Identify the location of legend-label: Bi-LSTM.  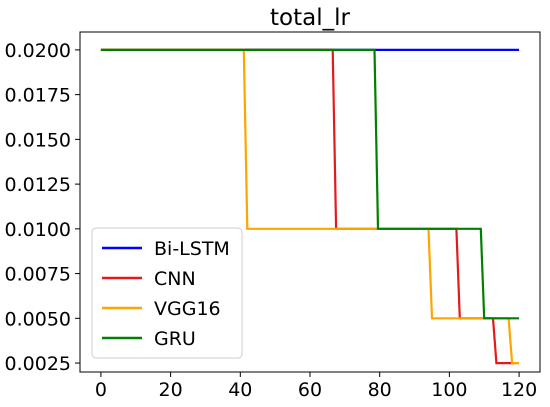
(192, 249).